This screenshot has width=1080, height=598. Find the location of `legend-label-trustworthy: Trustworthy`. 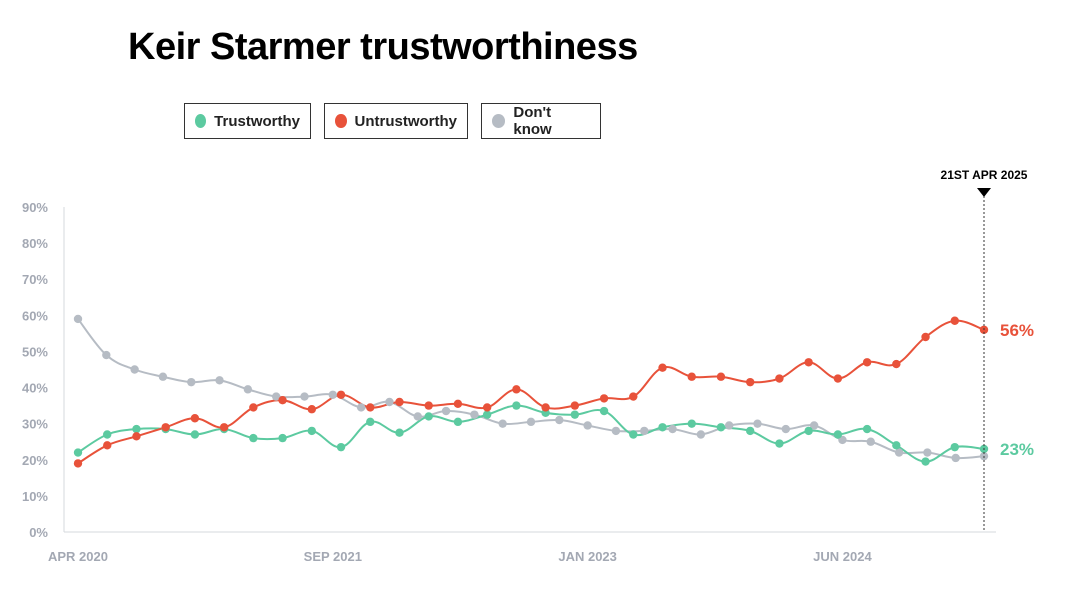

legend-label-trustworthy: Trustworthy is located at coordinates (257, 121).